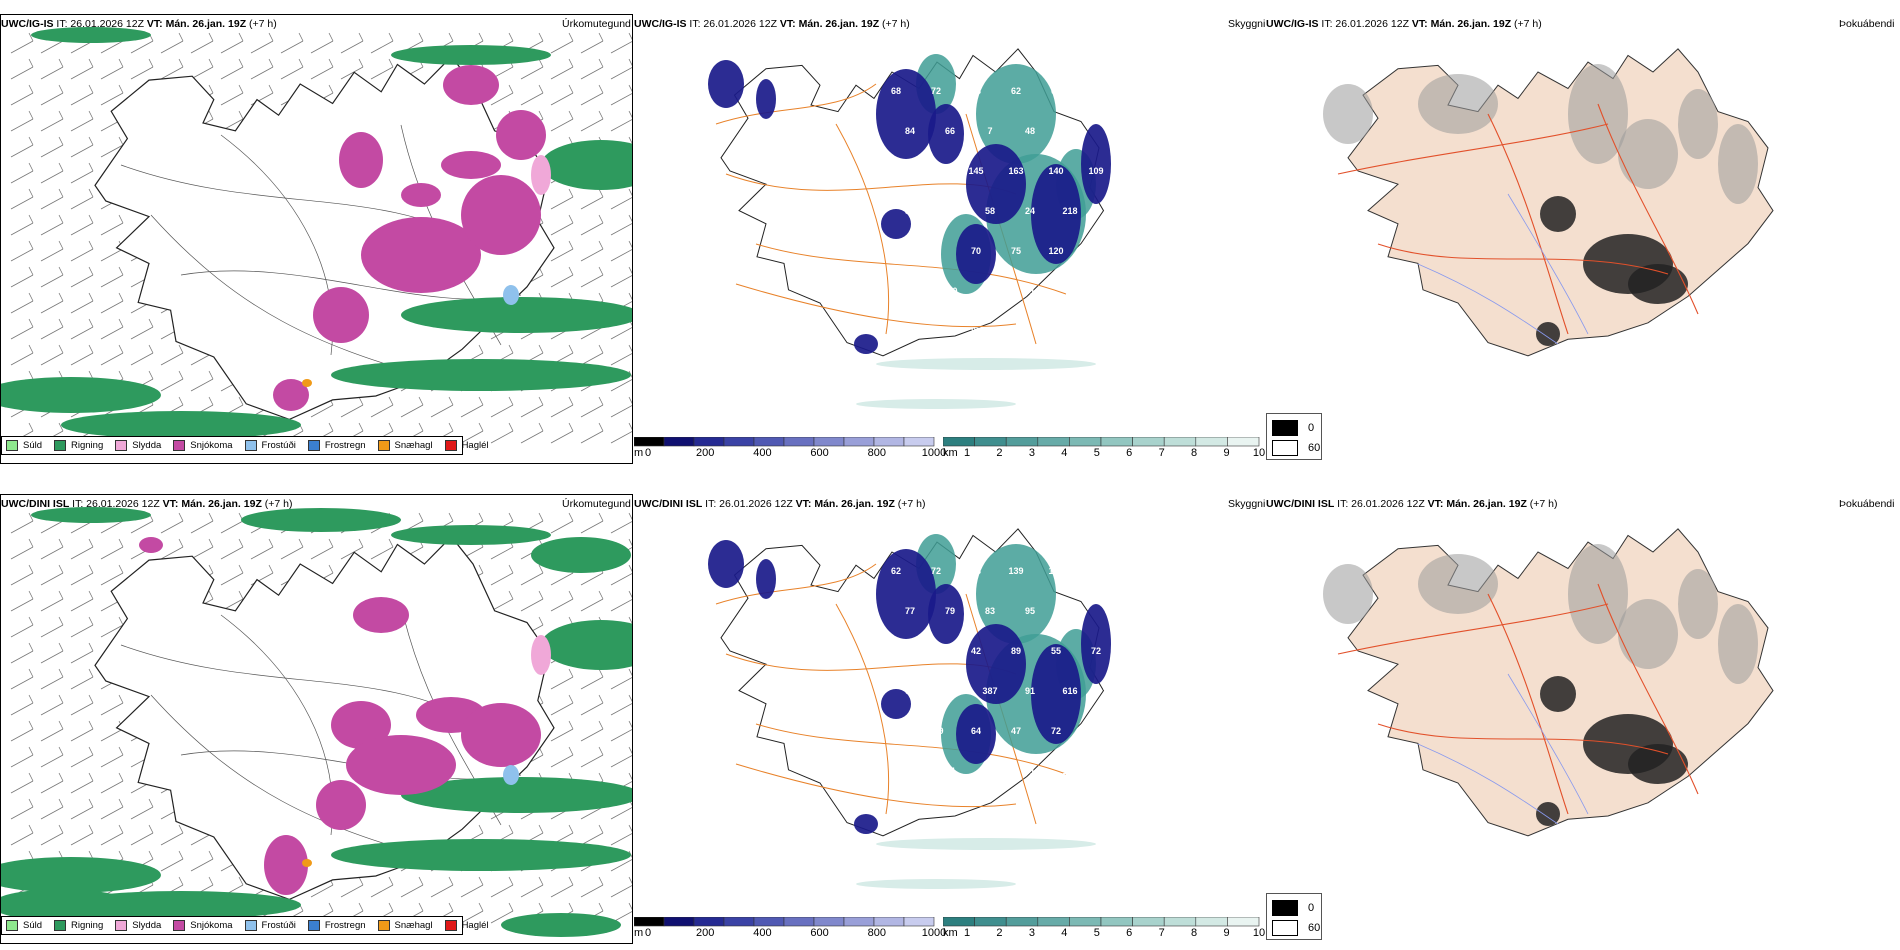 Image resolution: width=1900 pixels, height=950 pixels. I want to click on legend-label: Slydda, so click(147, 445).